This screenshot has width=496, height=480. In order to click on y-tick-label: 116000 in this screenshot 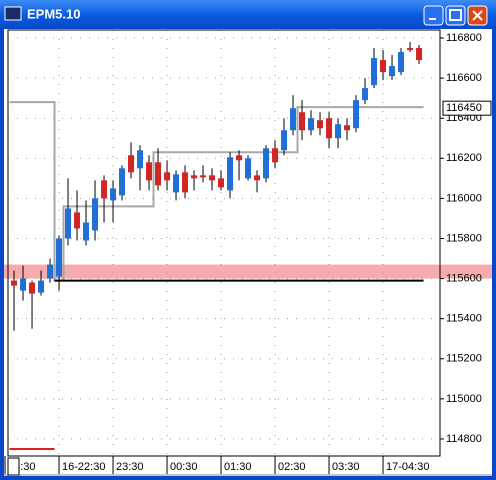, I will do `click(464, 198)`.